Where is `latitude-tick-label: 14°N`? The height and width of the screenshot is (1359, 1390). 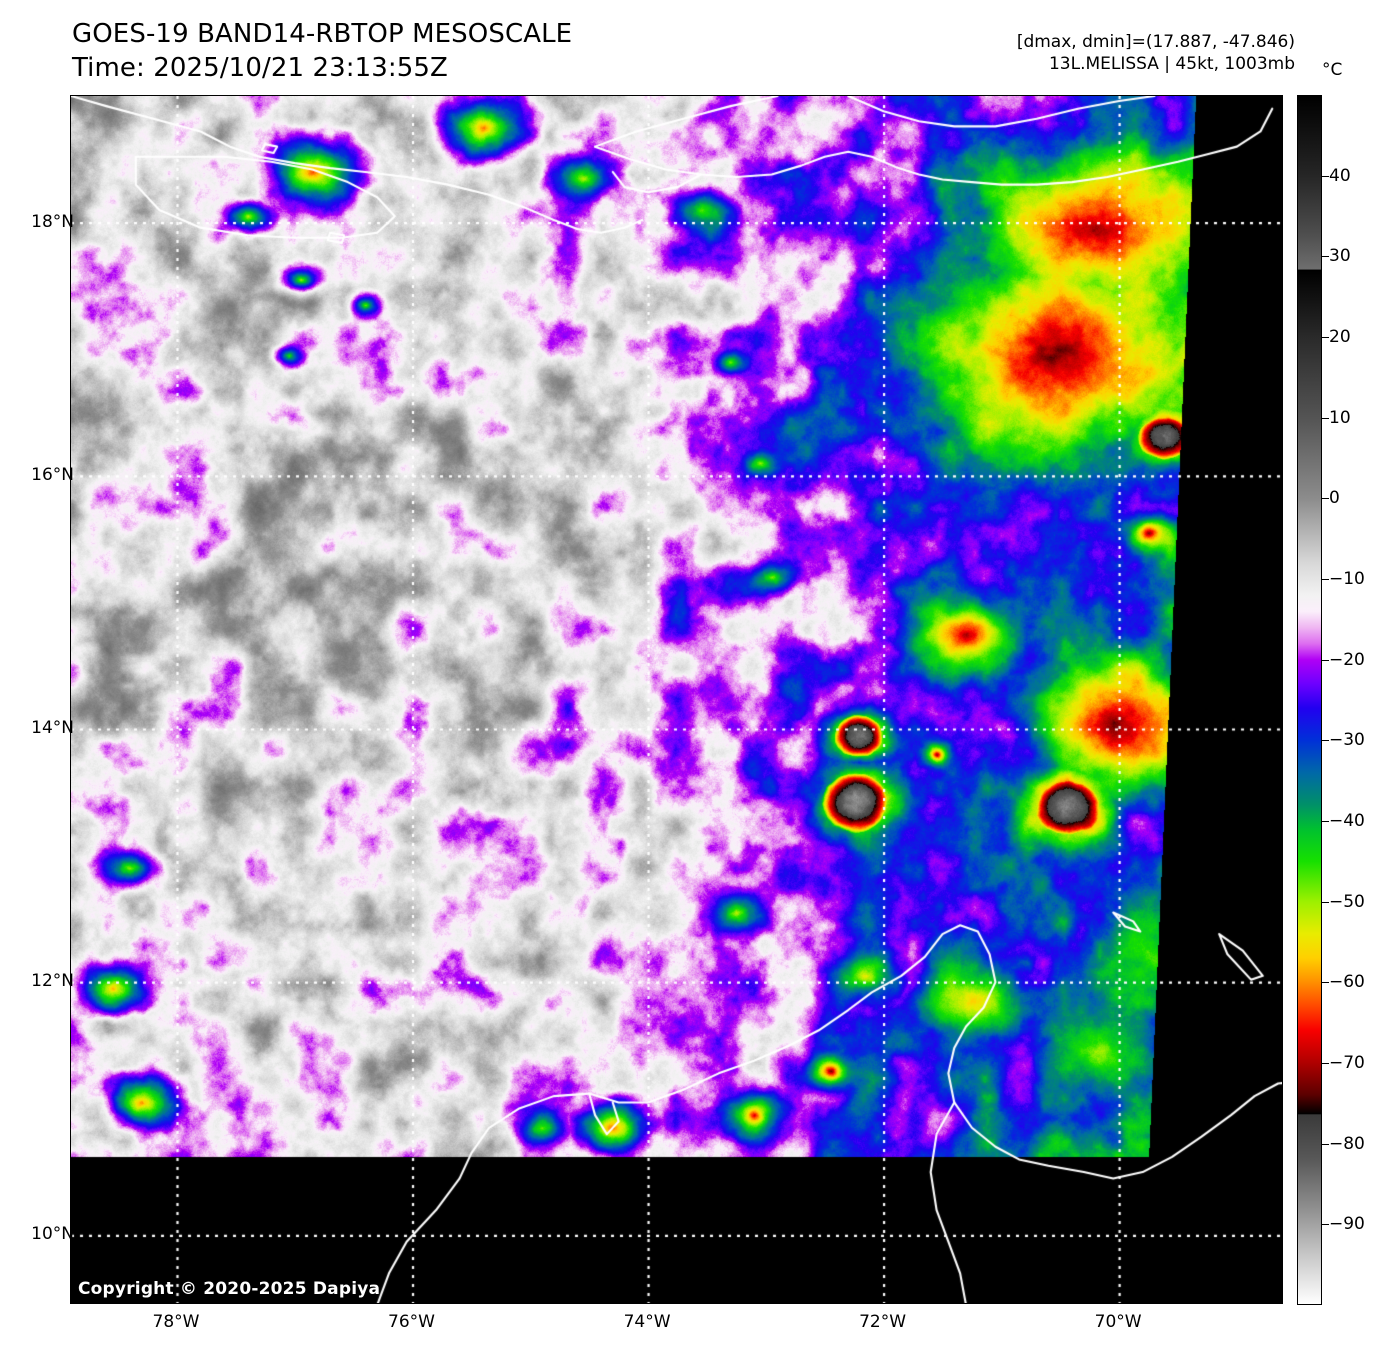 latitude-tick-label: 14°N is located at coordinates (52, 727).